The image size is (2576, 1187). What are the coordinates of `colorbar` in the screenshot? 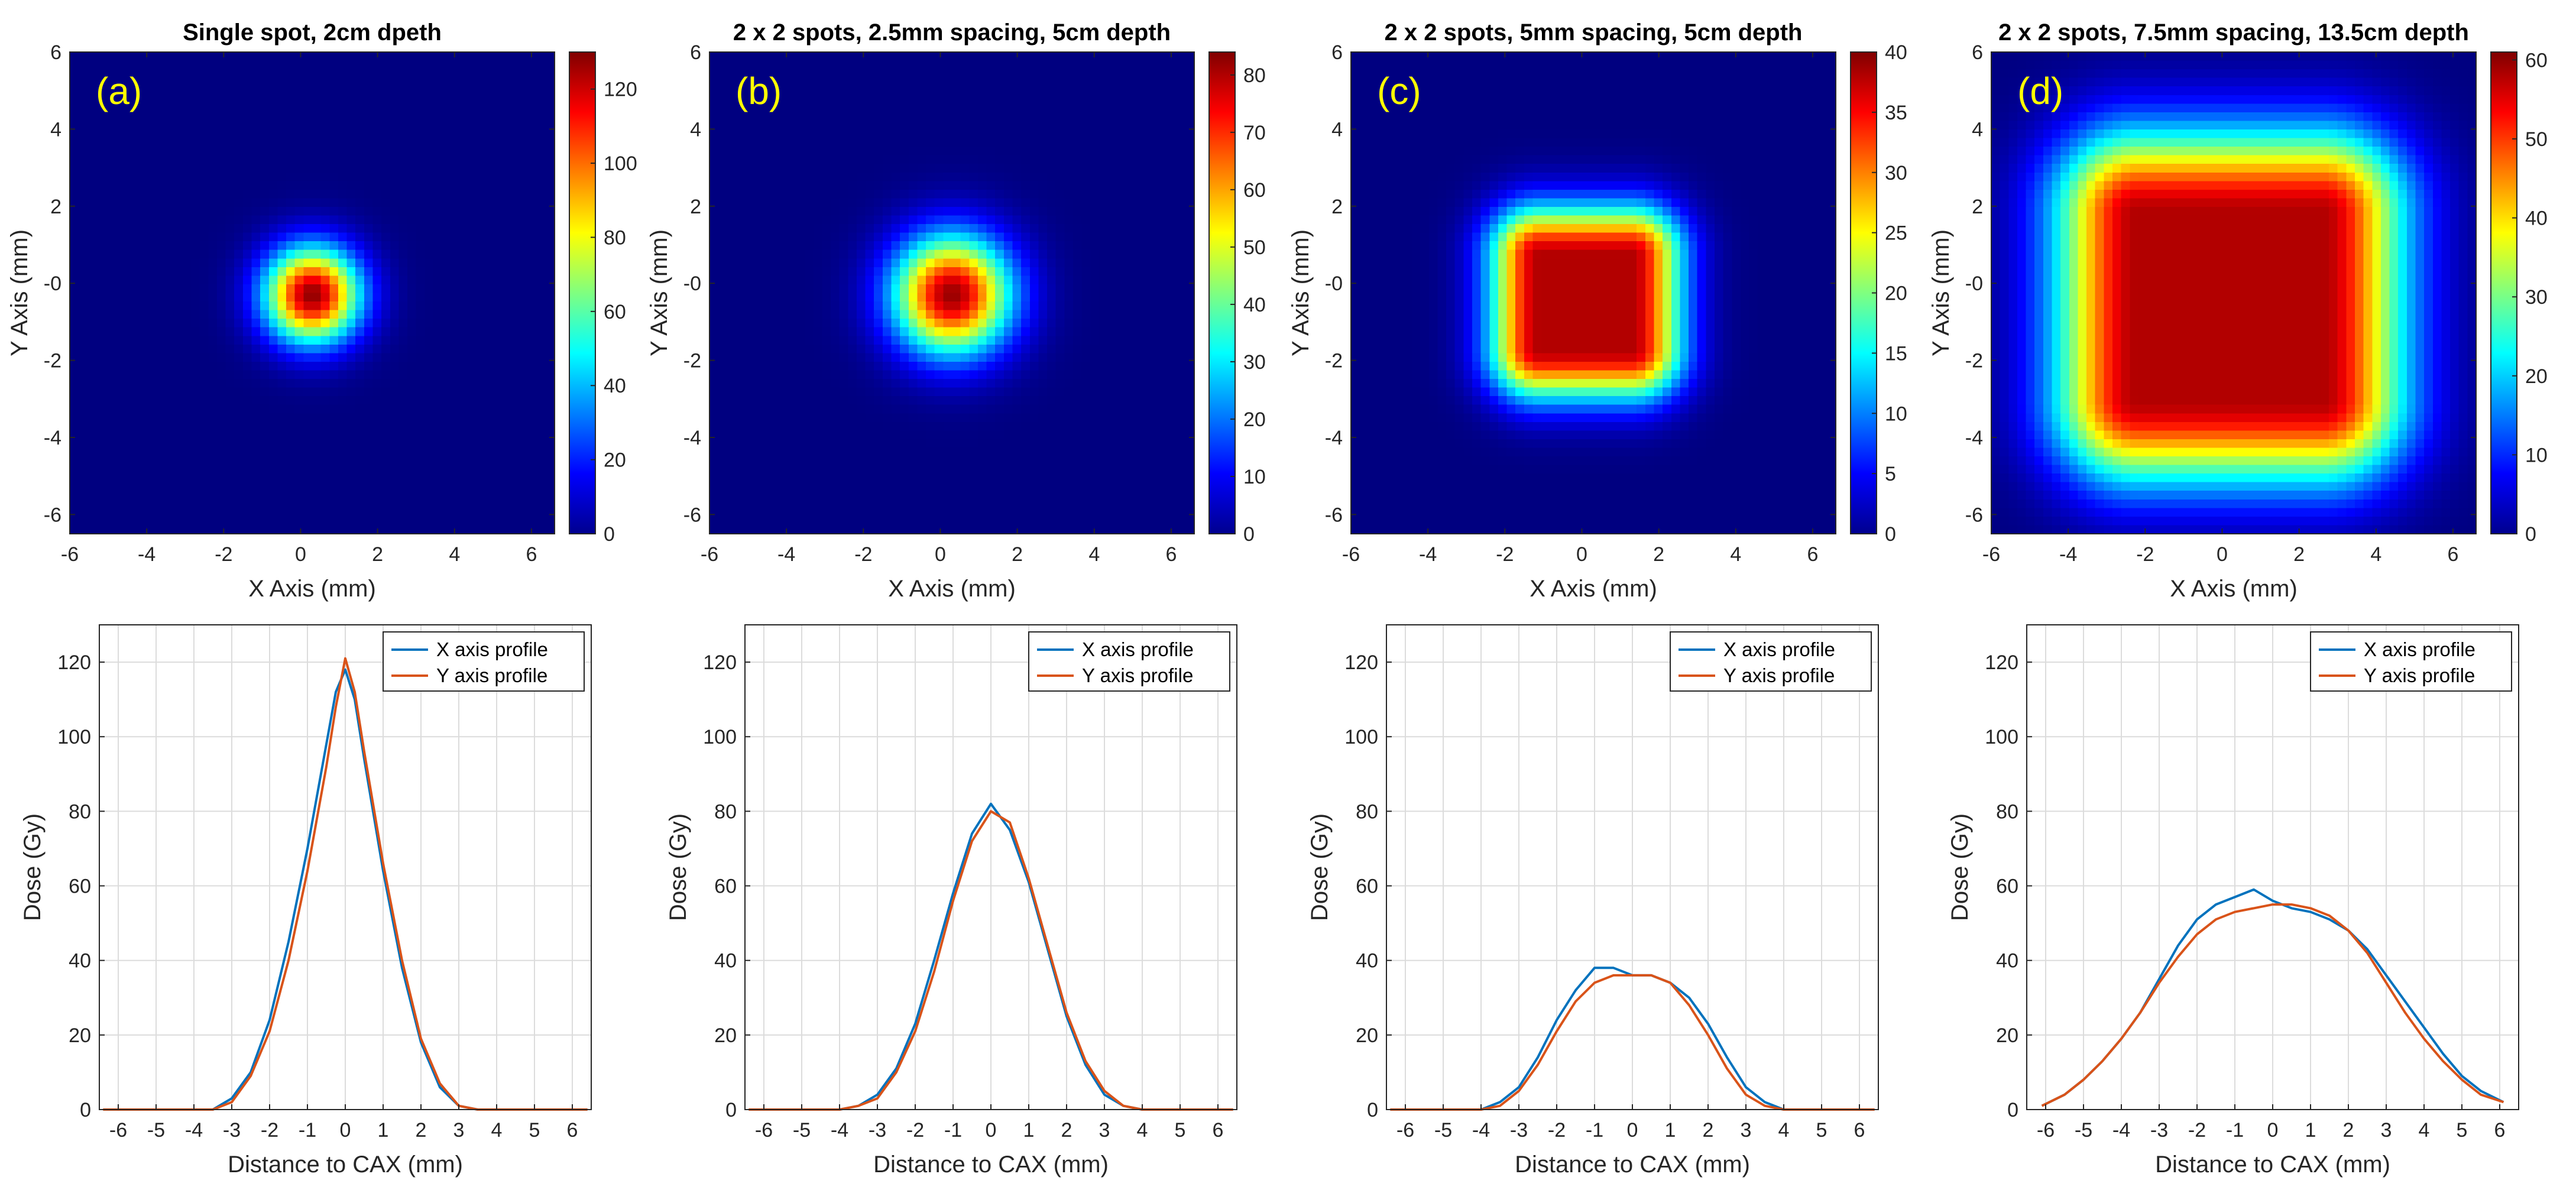 It's located at (582, 292).